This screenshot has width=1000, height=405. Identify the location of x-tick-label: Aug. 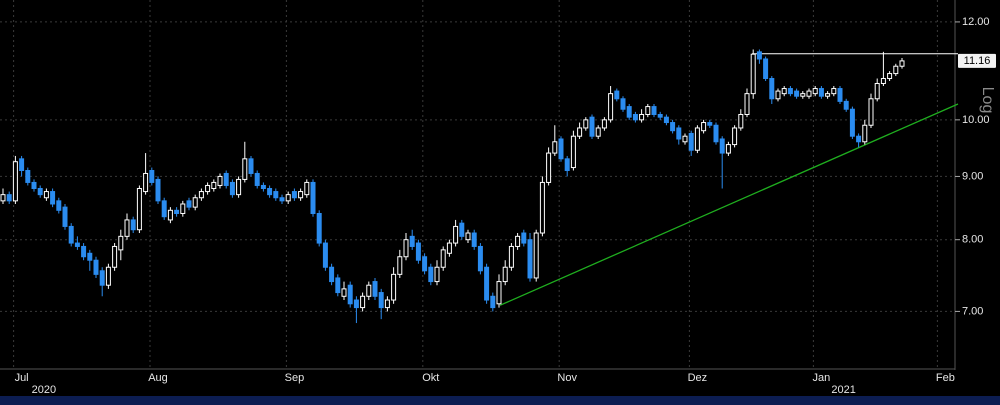
(158, 378).